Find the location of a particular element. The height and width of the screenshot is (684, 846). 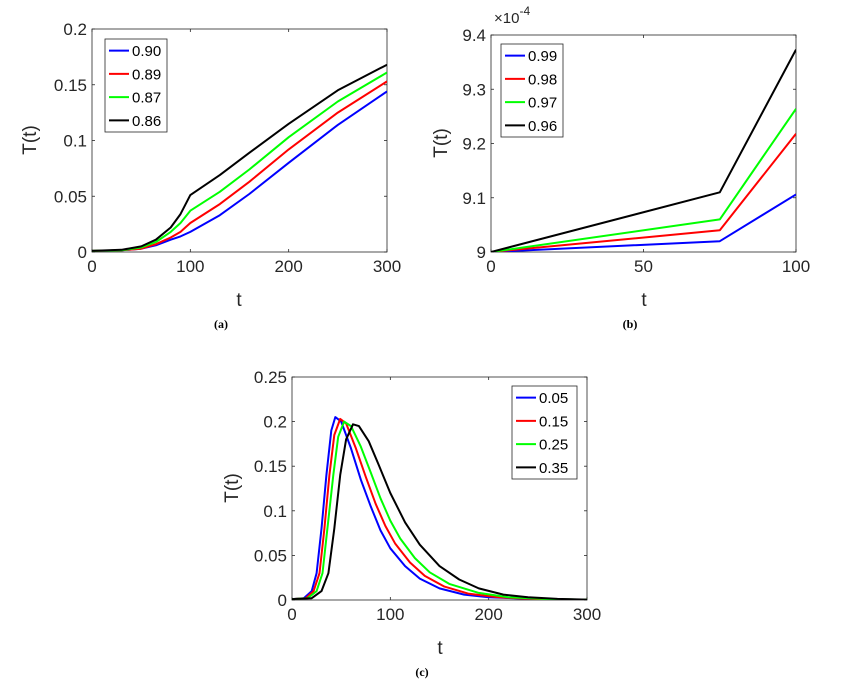

ylabel-c: T(t) is located at coordinates (232, 488).